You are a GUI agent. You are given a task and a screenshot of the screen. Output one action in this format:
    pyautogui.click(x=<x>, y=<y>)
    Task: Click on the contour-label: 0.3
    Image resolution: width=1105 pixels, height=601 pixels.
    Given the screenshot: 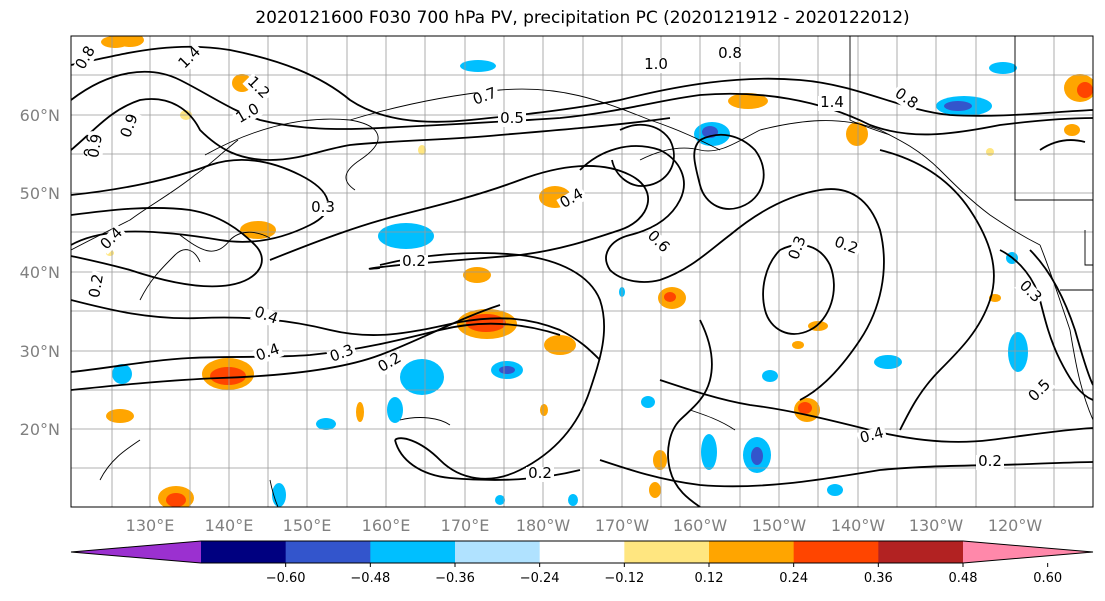 What is the action you would take?
    pyautogui.click(x=323, y=207)
    